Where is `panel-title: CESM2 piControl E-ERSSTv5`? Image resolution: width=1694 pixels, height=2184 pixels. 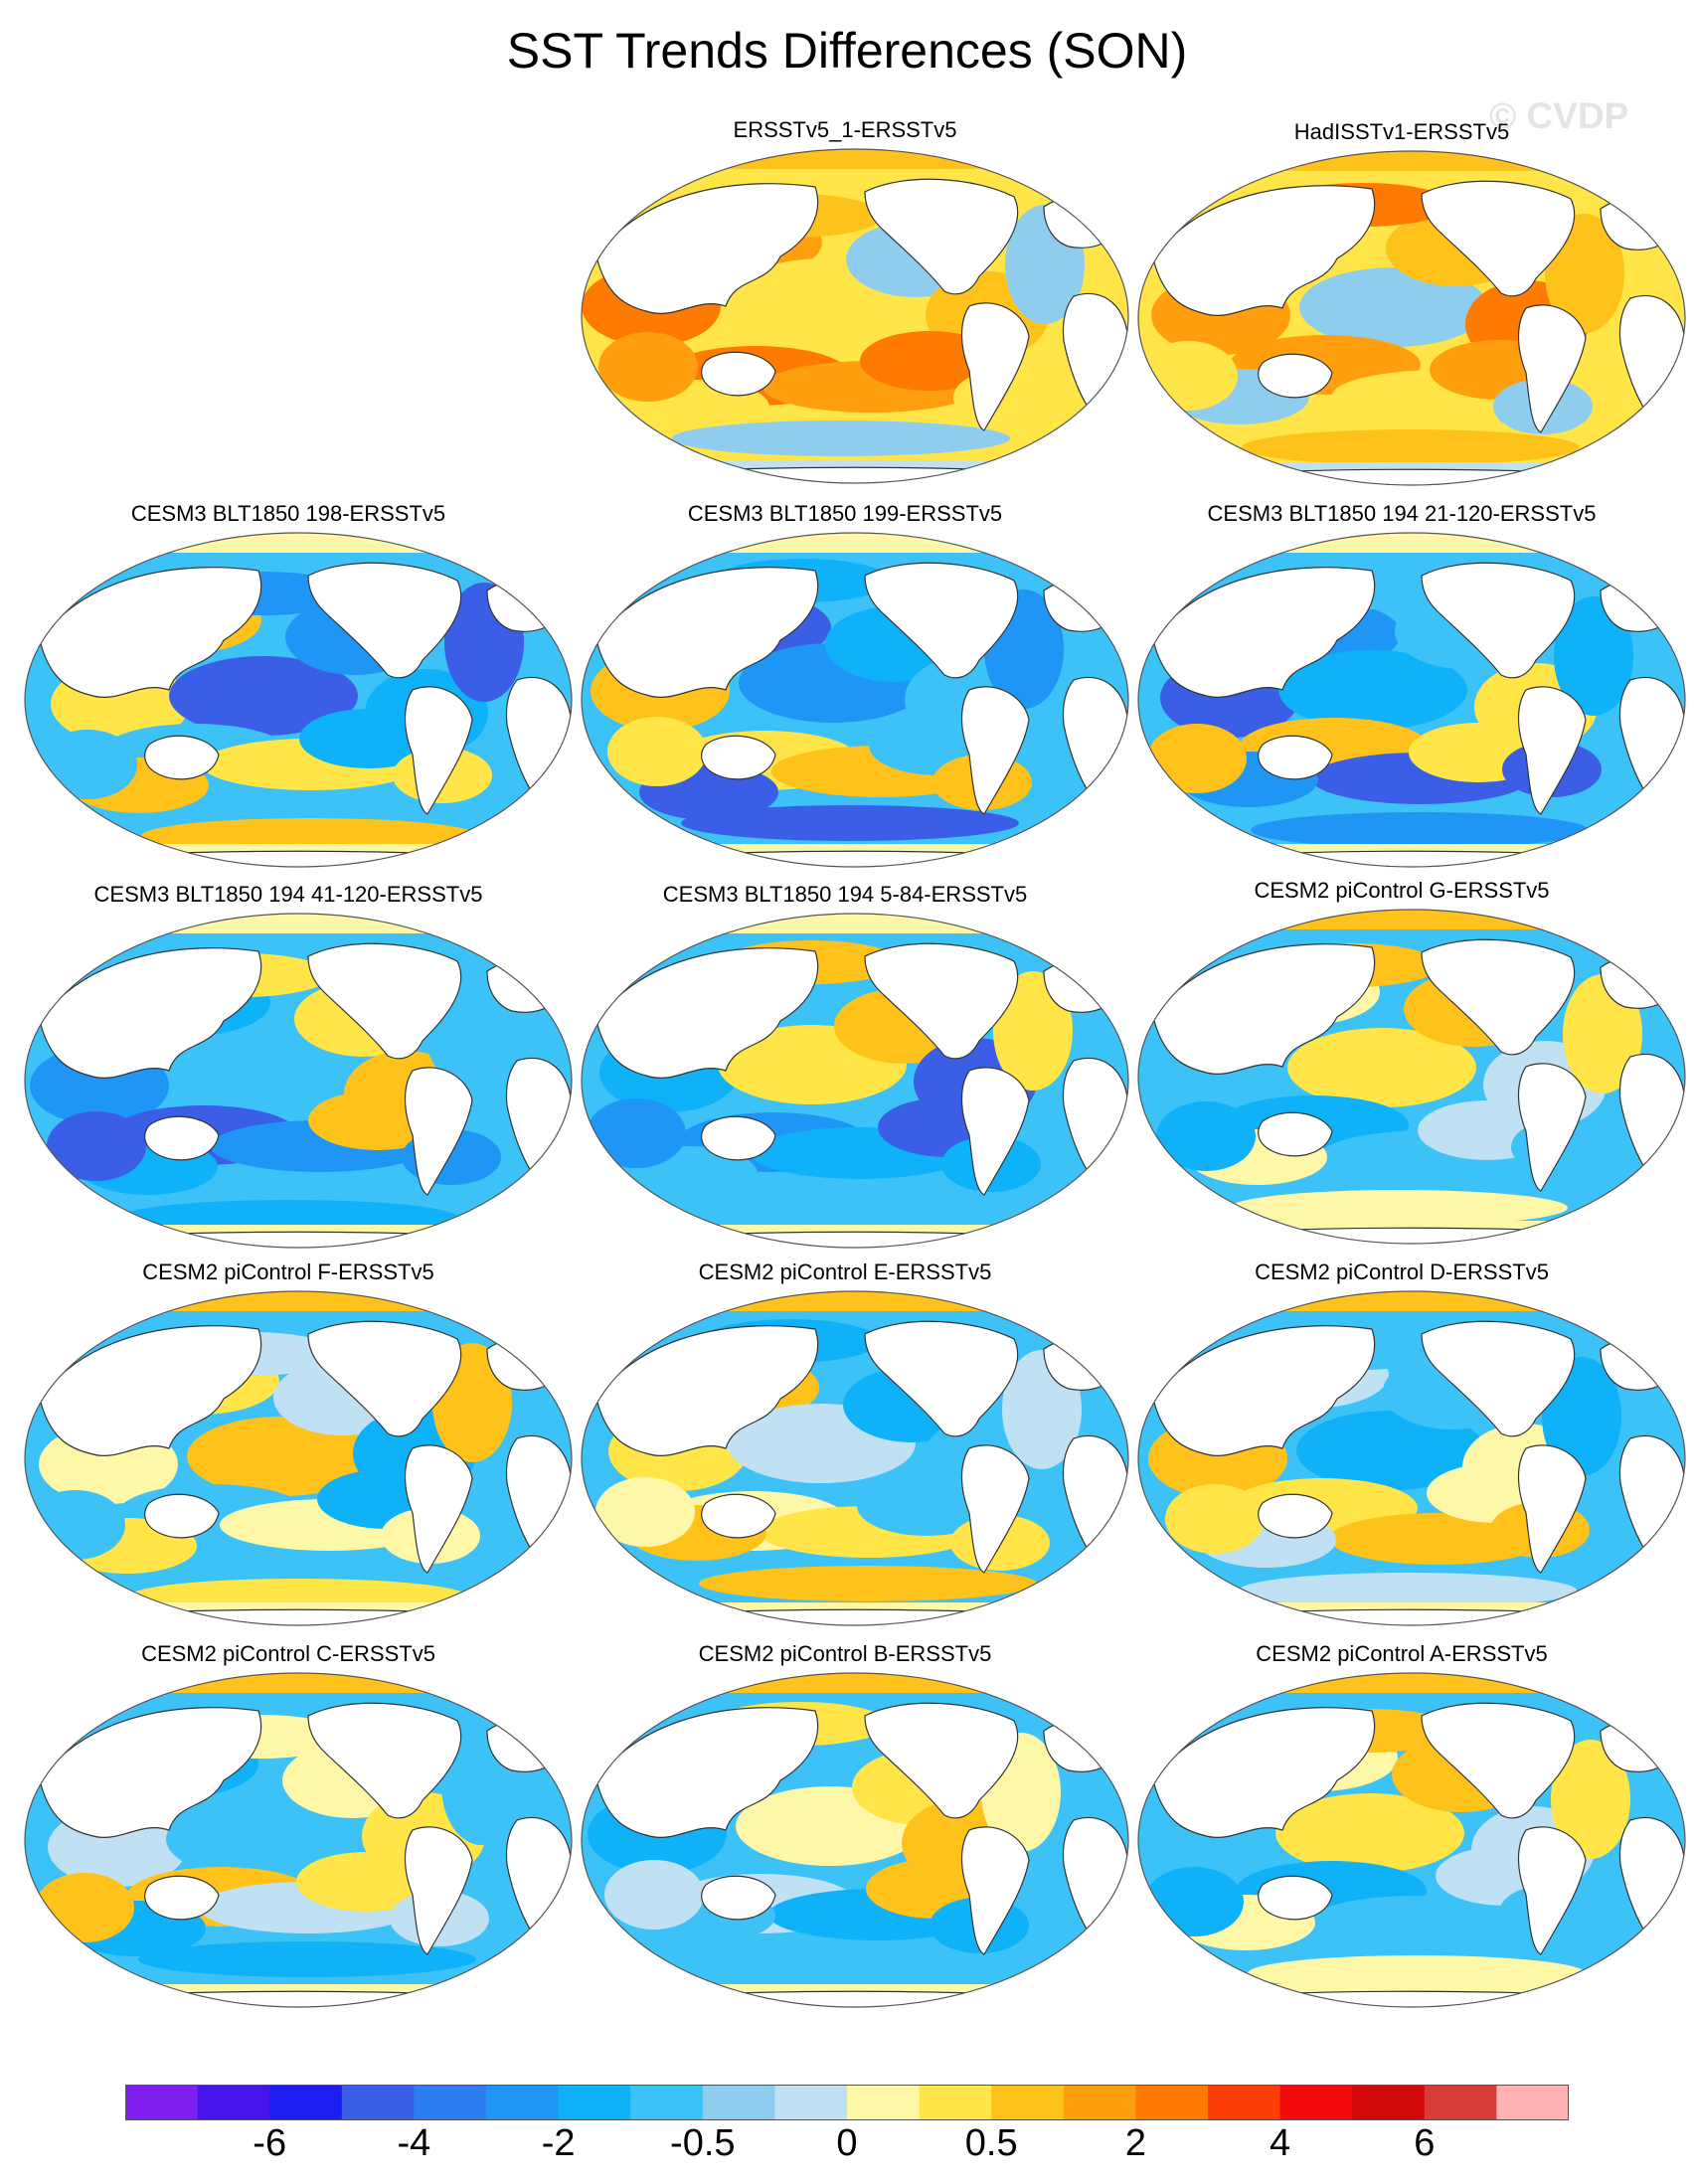 panel-title: CESM2 piControl E-ERSSTv5 is located at coordinates (845, 1272).